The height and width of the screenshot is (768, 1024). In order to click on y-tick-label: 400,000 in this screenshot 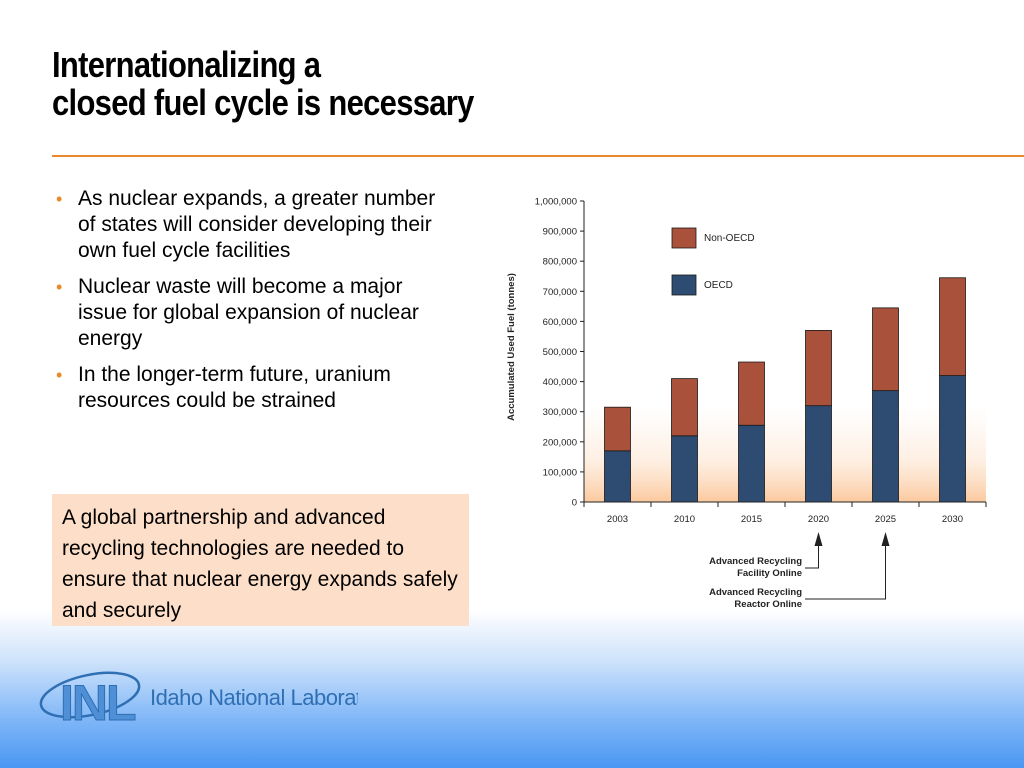, I will do `click(560, 382)`.